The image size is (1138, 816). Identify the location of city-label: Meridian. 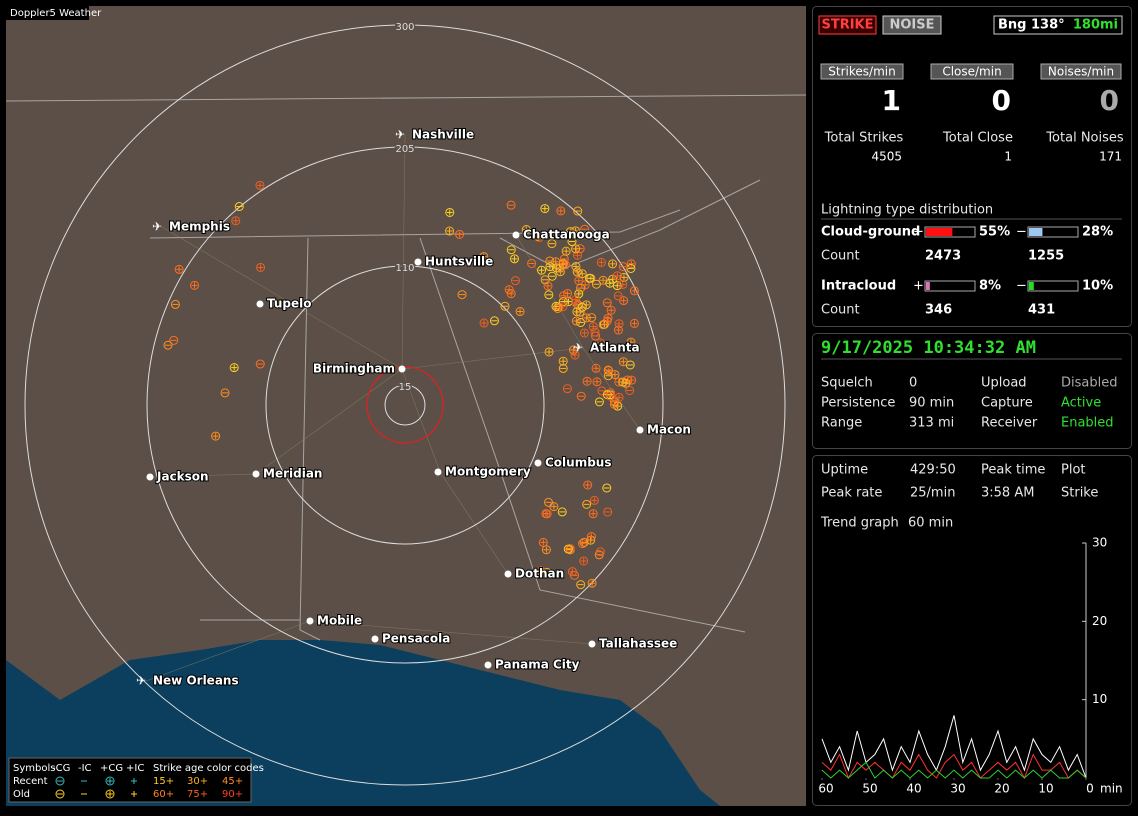
(292, 474).